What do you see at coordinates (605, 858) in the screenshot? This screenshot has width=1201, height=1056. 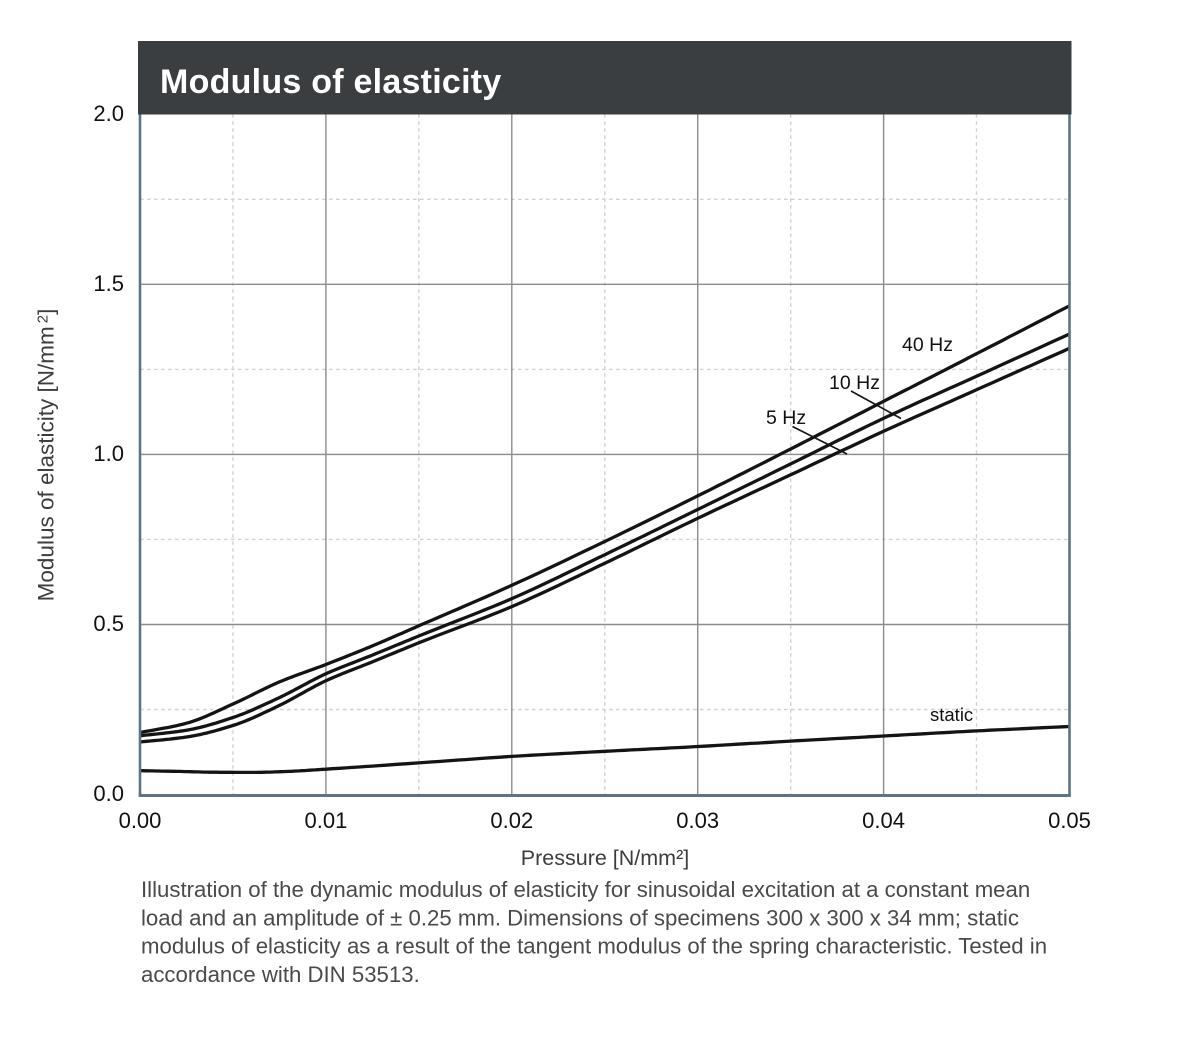 I see `svg-text: Pressure [N/mm²]` at bounding box center [605, 858].